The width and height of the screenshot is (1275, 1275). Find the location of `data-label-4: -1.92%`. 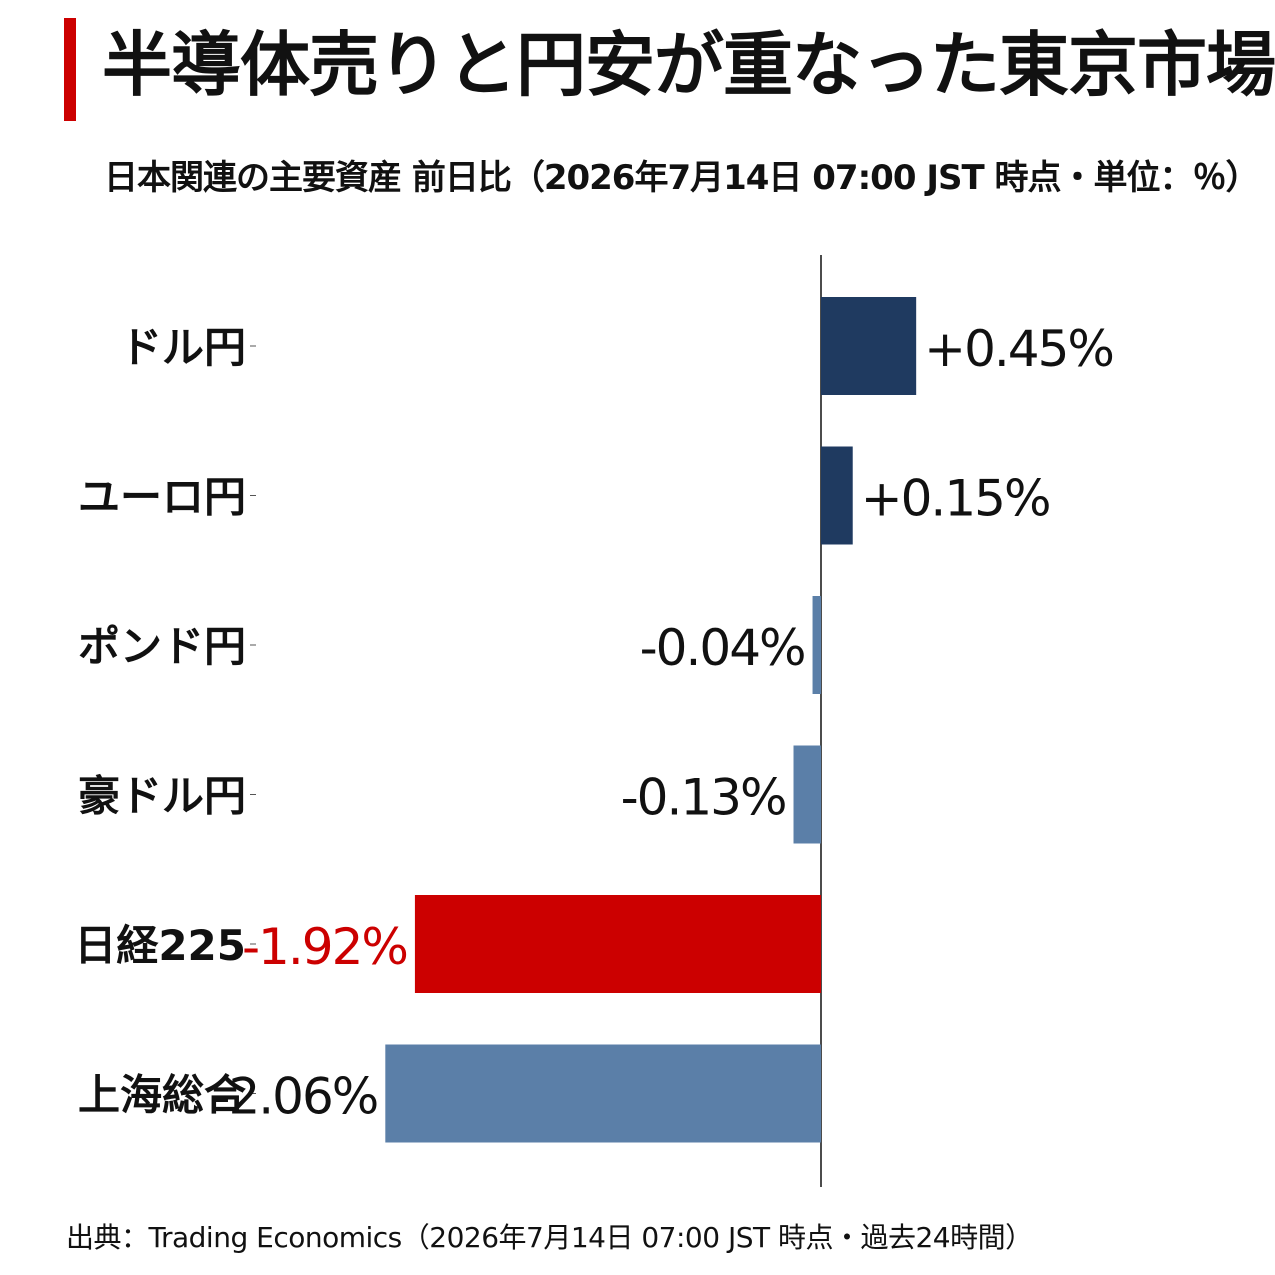

data-label-4: -1.92% is located at coordinates (324, 947).